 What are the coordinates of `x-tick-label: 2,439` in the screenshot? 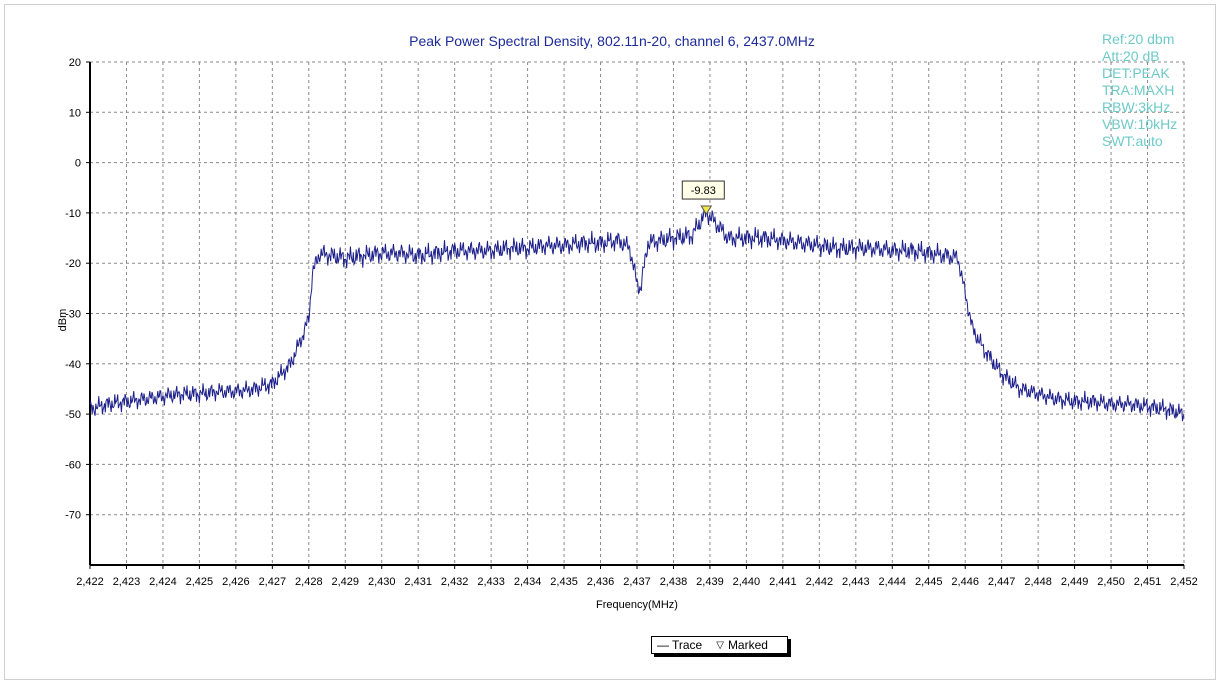 It's located at (710, 582).